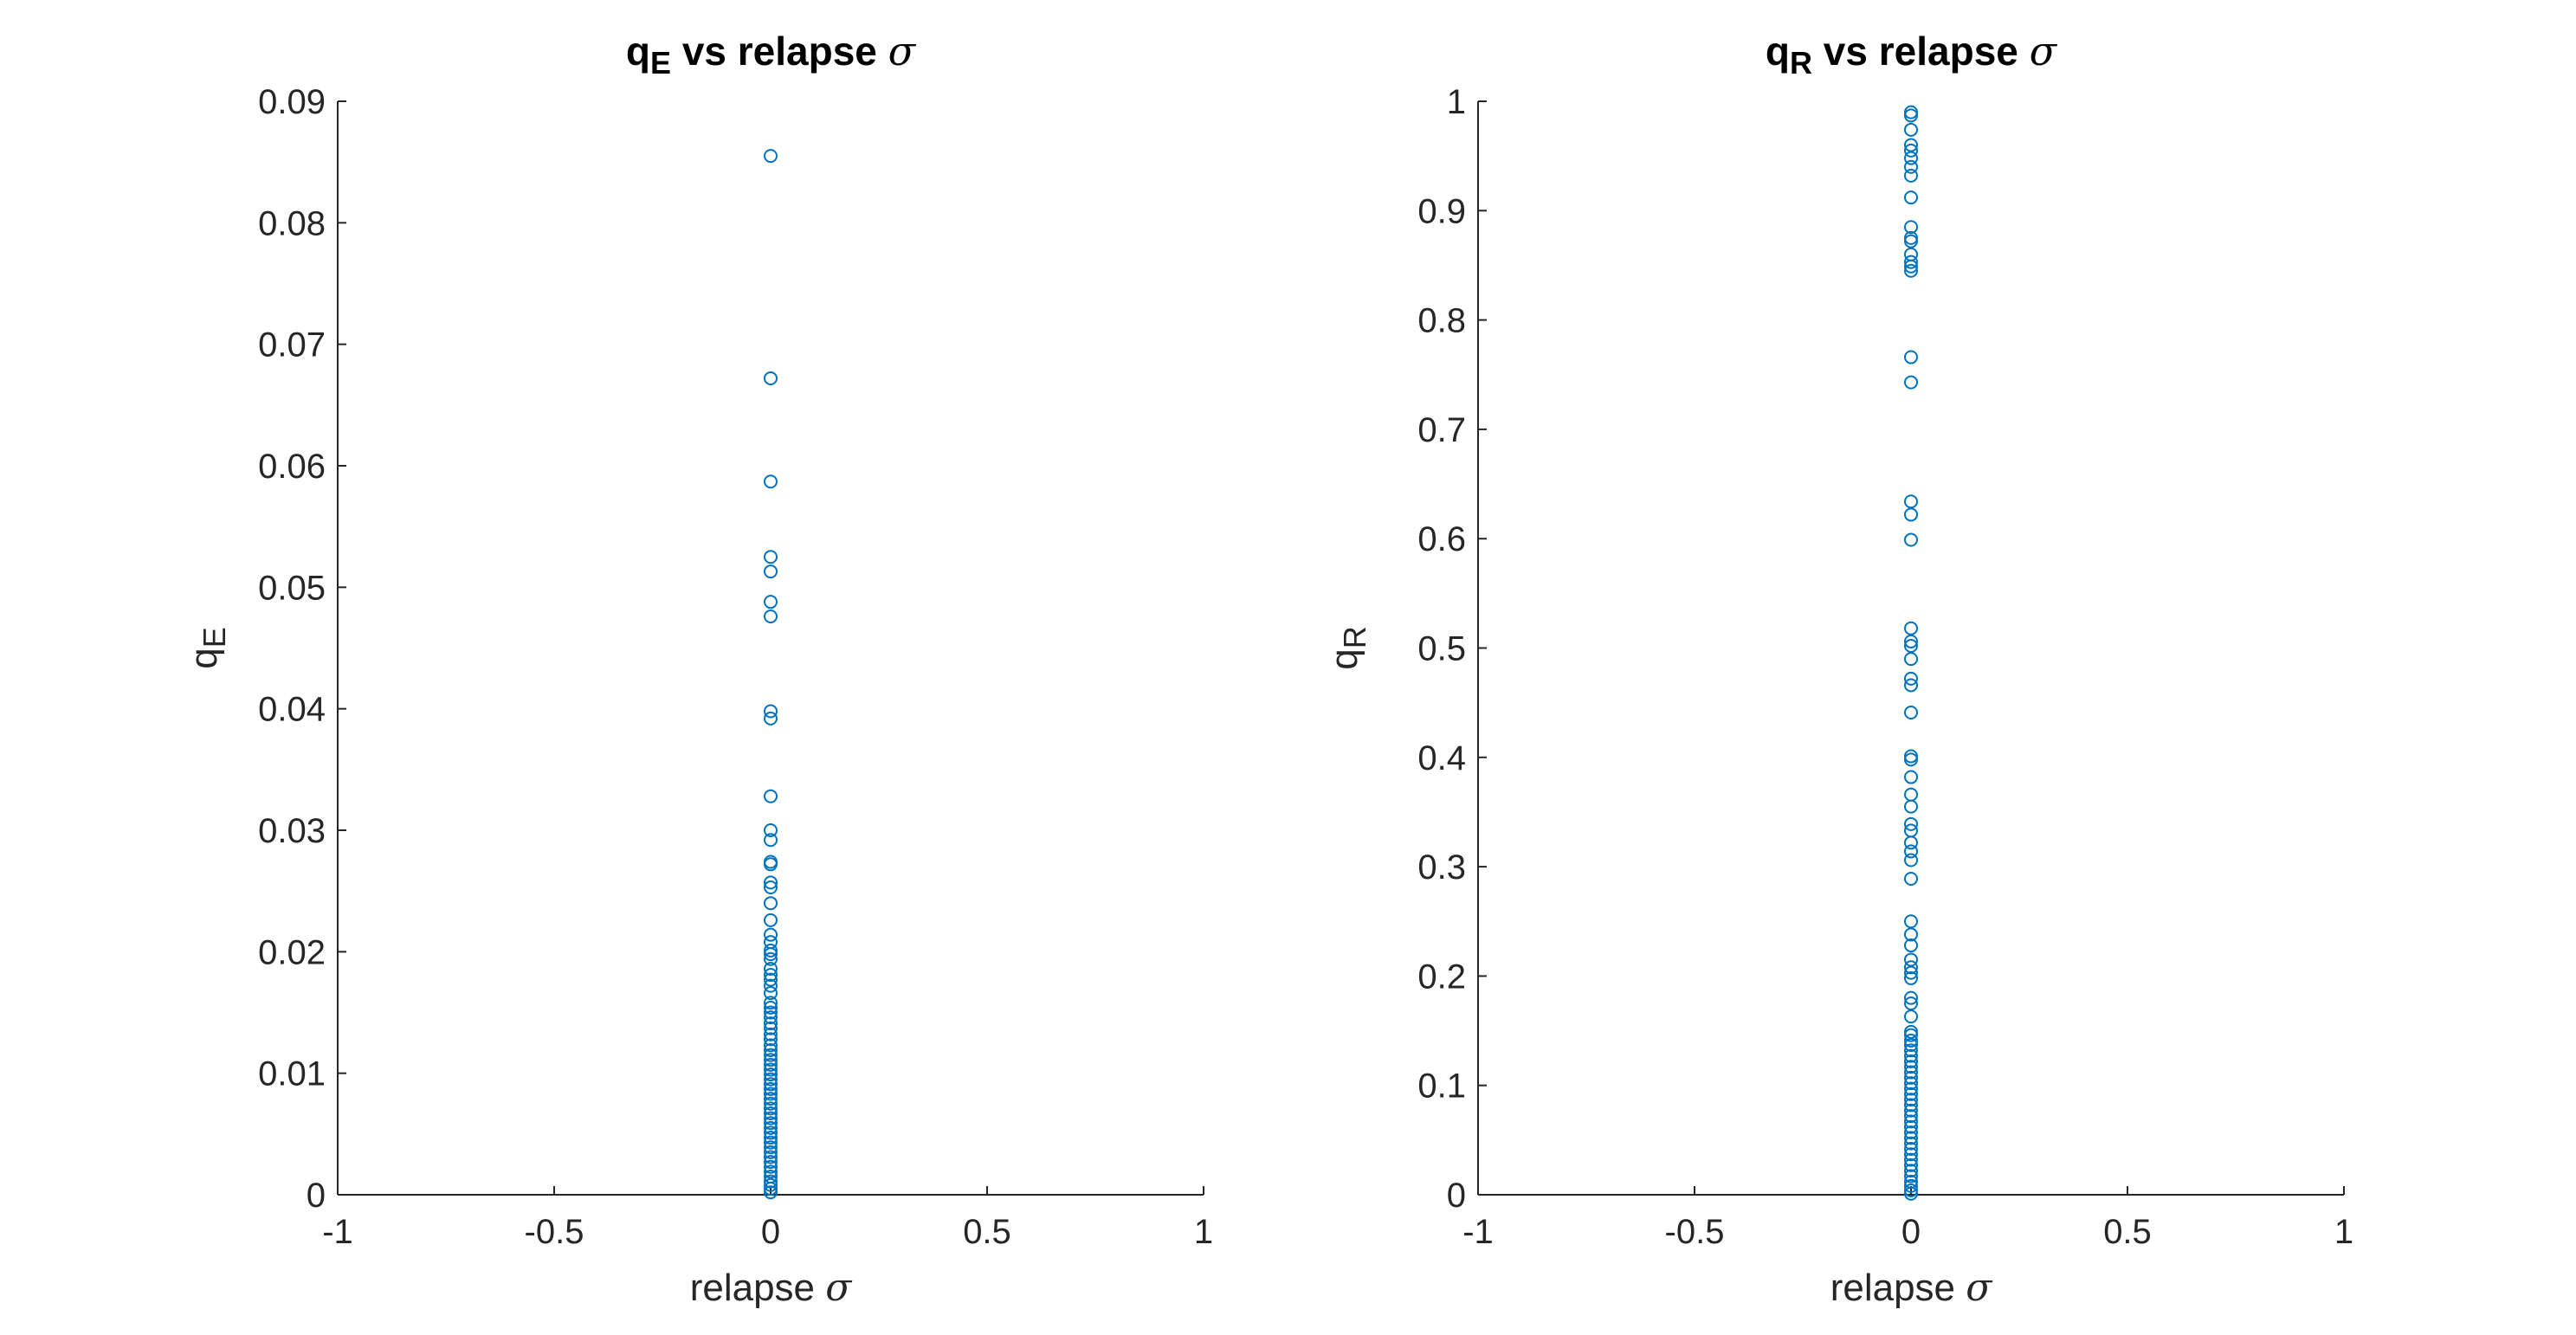 The width and height of the screenshot is (2576, 1335). Describe the element at coordinates (1452, 649) in the screenshot. I see `y-ticks: 0 0.1 0.2 0.3 0.4 0.5 0.6 0.7 0.8 0.9 1` at that location.